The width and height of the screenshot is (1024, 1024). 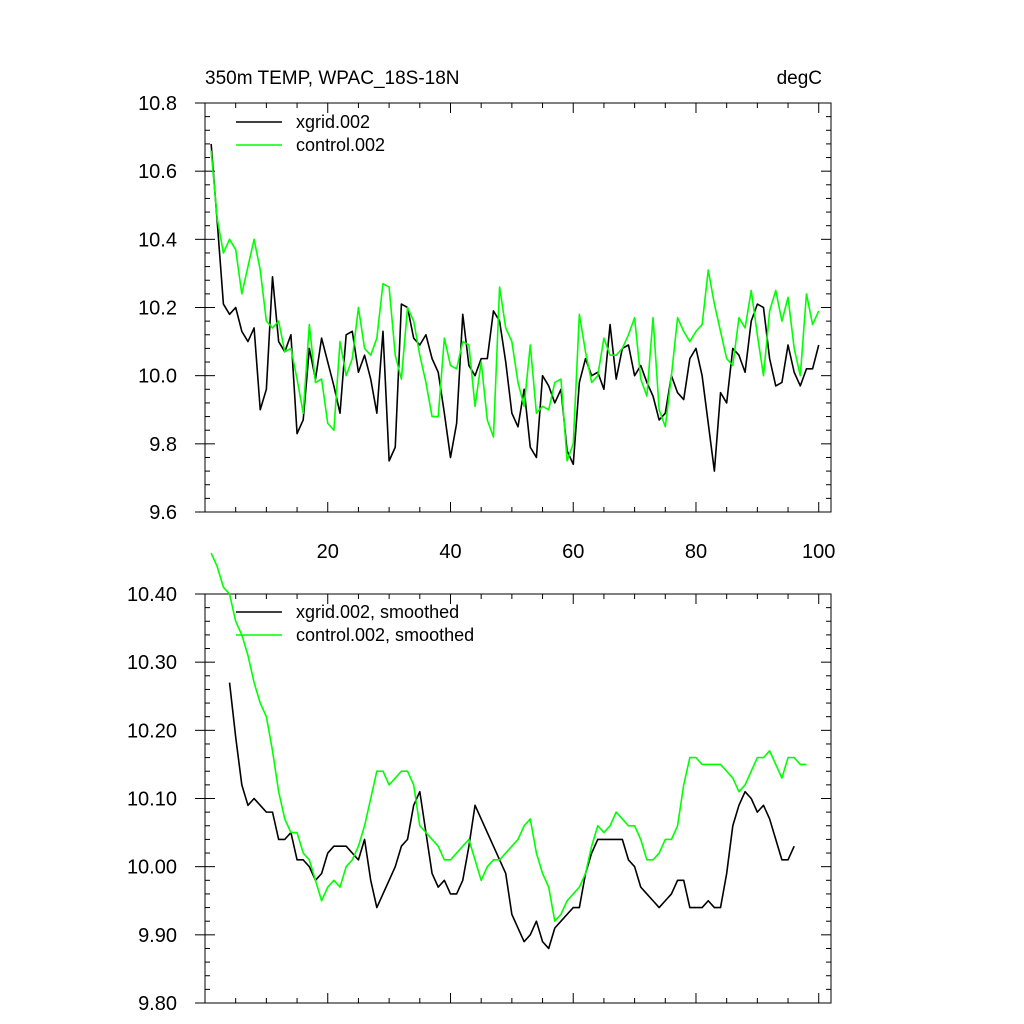 I want to click on y-tick-label: 9.90, so click(x=157, y=936).